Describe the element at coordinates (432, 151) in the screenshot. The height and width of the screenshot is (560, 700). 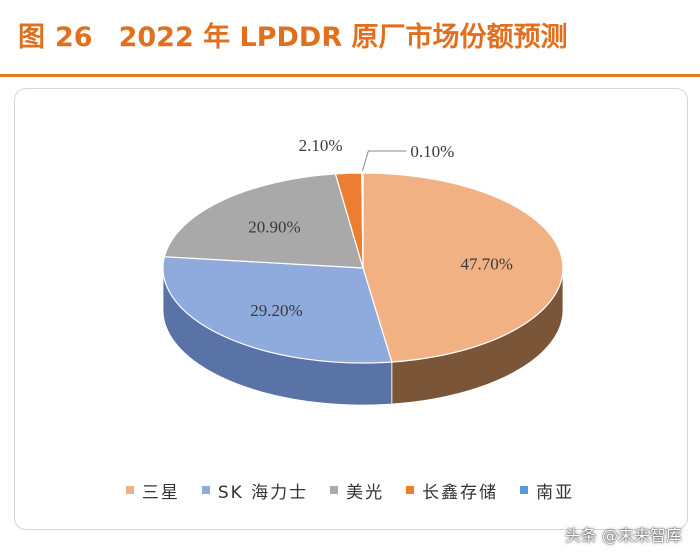
I see `data-label-4: 0.10%` at that location.